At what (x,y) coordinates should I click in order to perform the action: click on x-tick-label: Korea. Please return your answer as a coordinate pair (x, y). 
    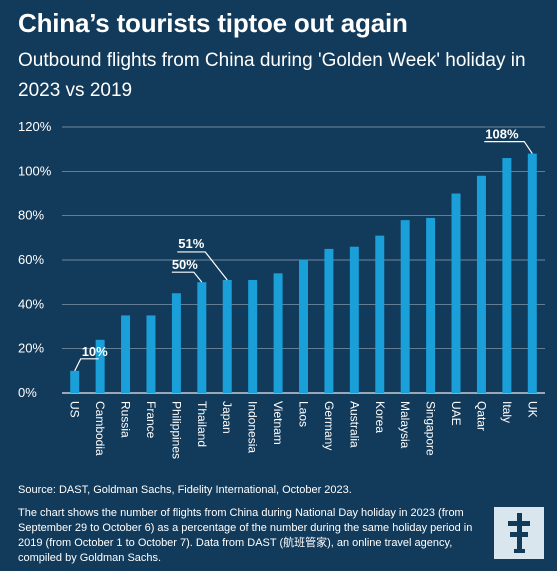
    Looking at the image, I should click on (380, 417).